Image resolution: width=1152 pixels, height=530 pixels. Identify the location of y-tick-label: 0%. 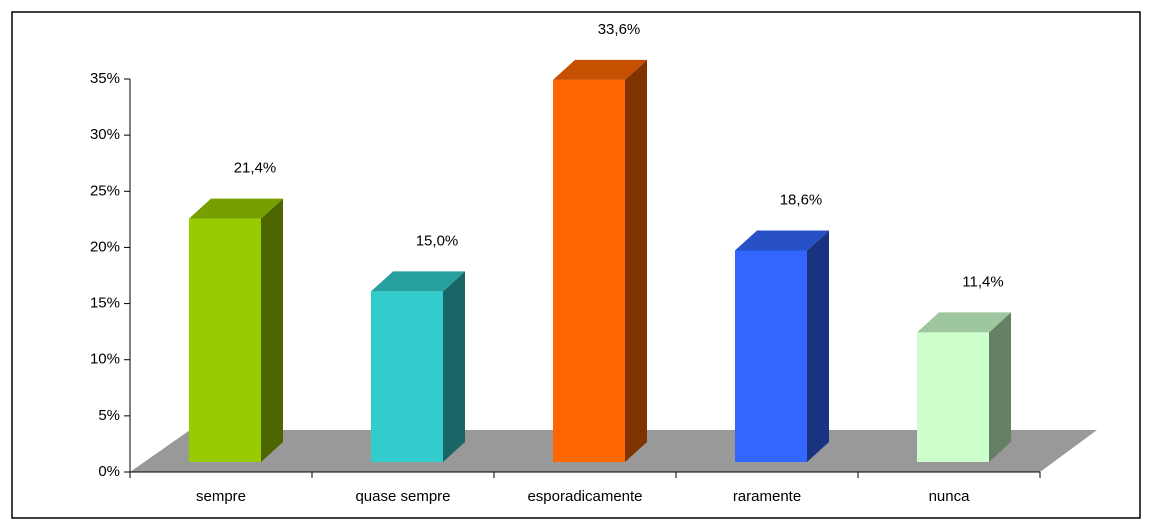
(109, 471).